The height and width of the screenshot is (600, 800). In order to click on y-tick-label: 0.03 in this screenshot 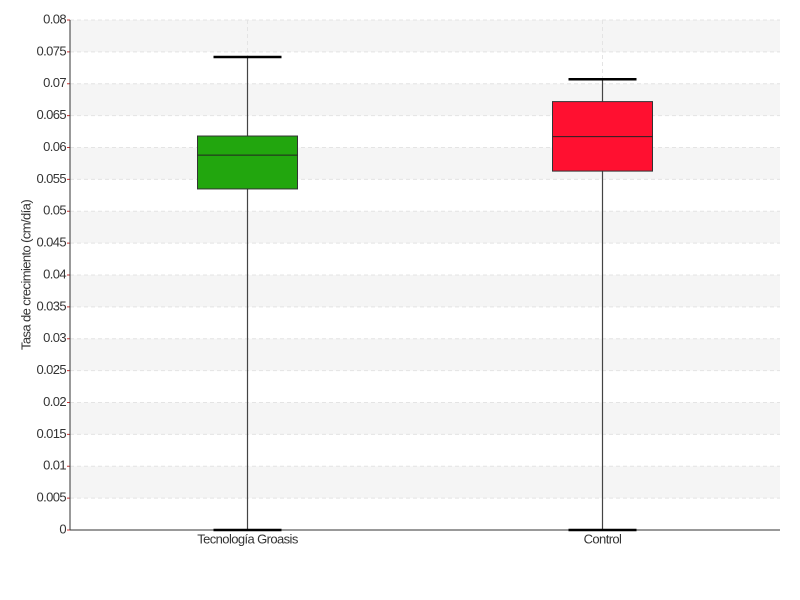, I will do `click(54, 337)`.